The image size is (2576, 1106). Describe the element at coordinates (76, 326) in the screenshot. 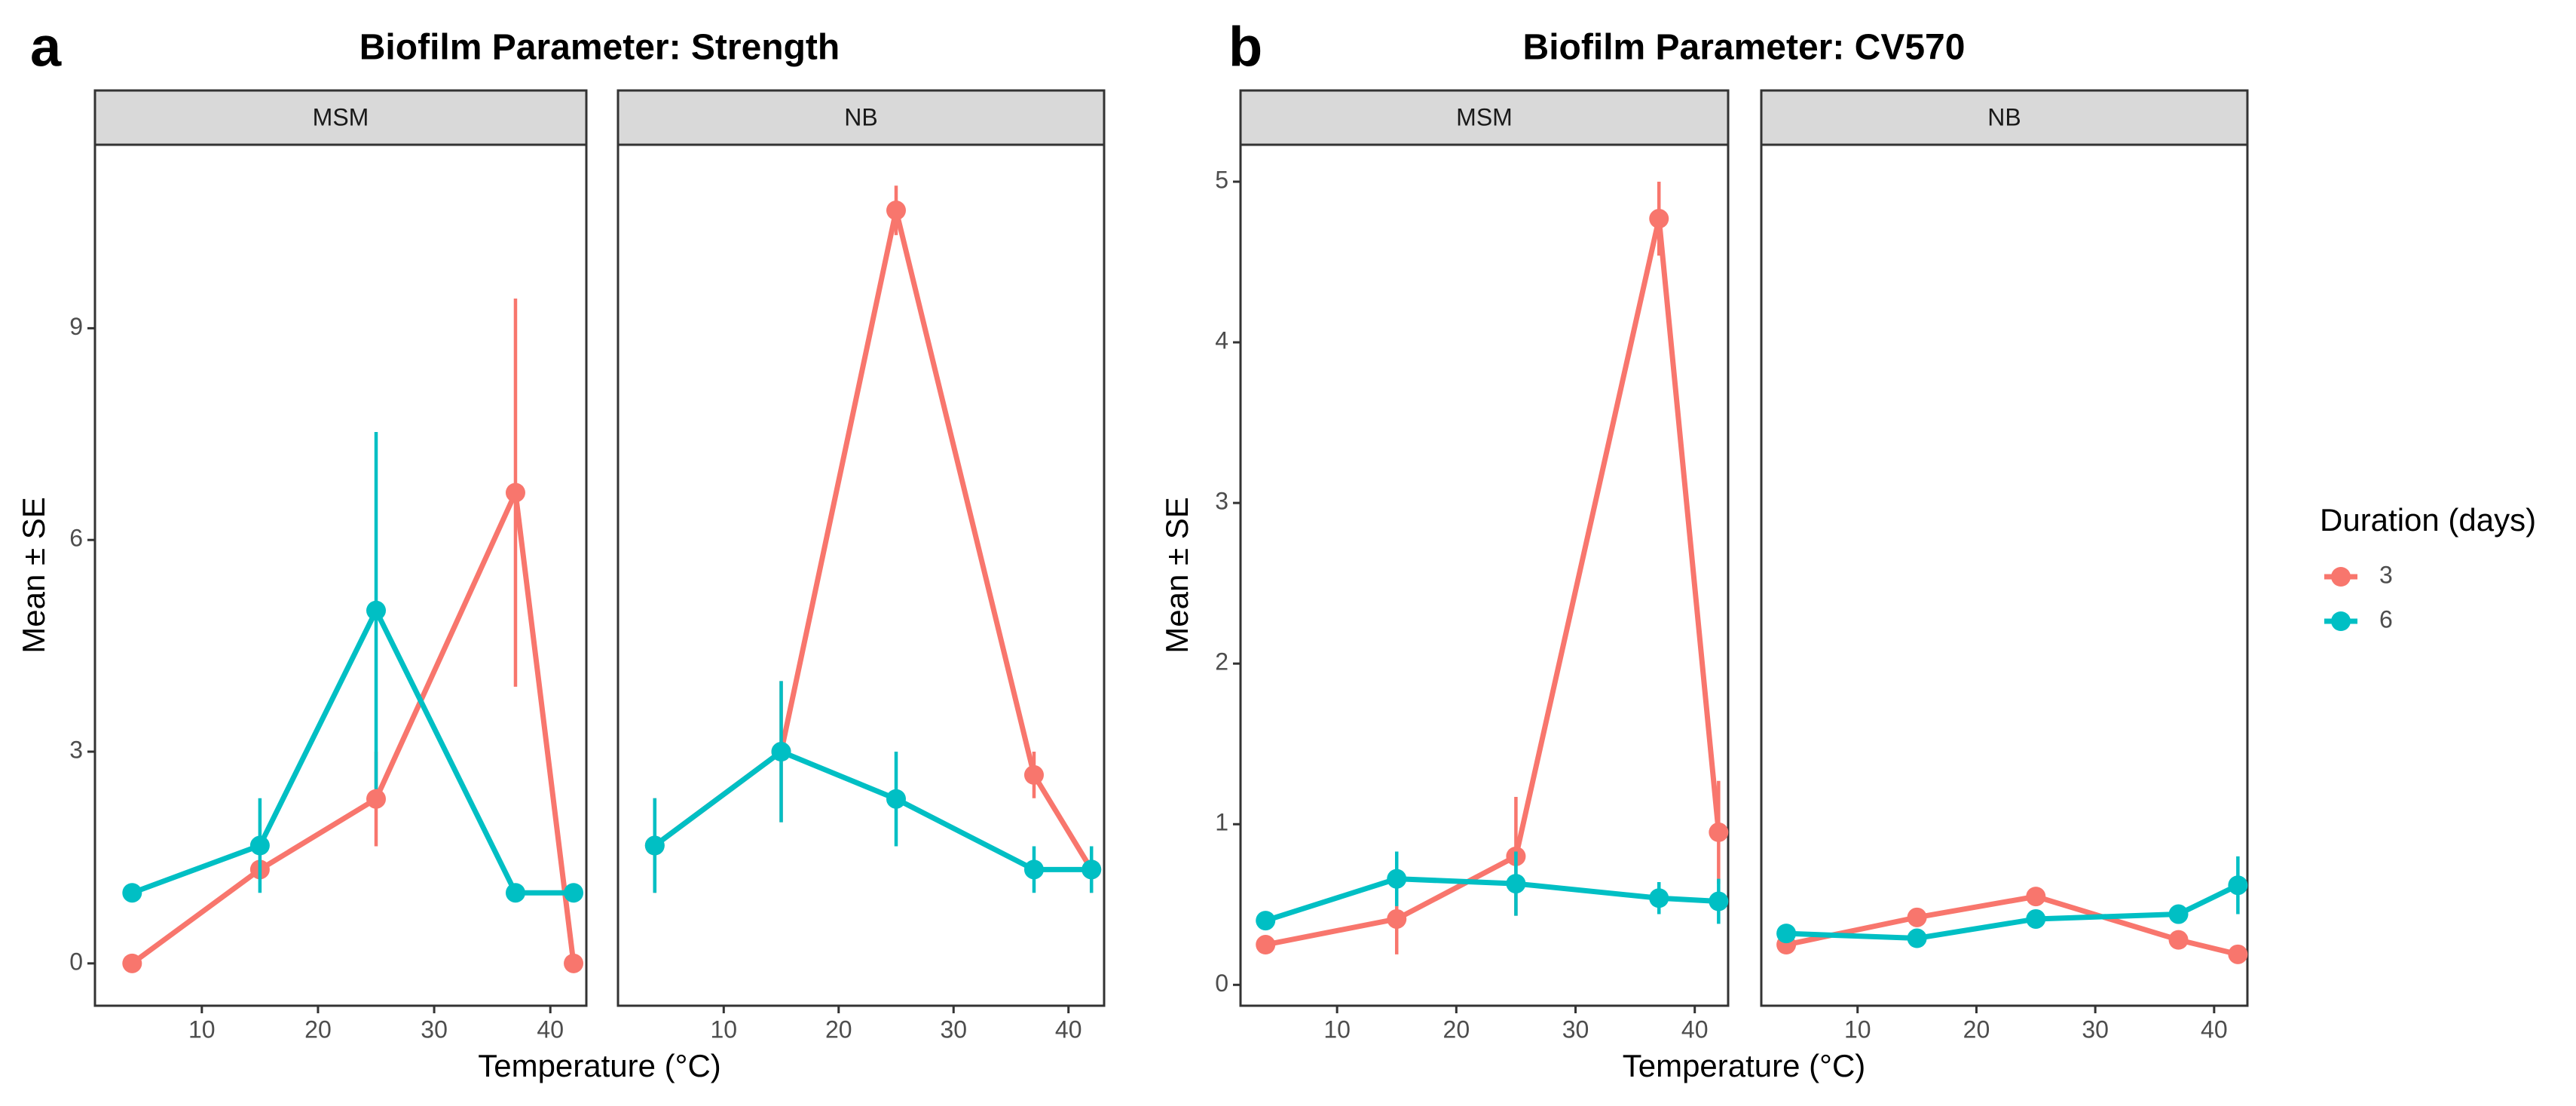

I see `y-tick-label: 9` at that location.